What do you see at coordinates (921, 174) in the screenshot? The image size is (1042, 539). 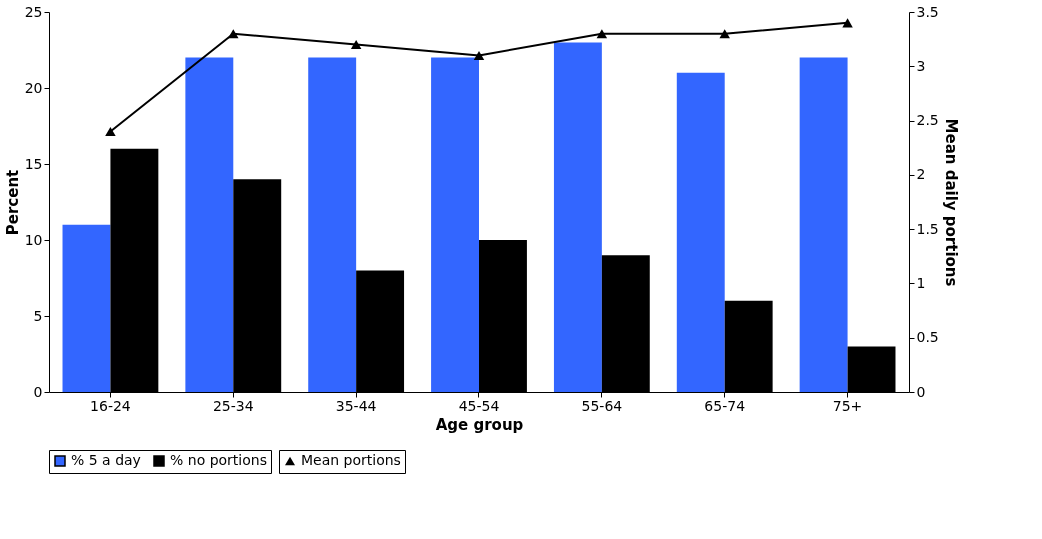 I see `y2-tick-label: 2` at bounding box center [921, 174].